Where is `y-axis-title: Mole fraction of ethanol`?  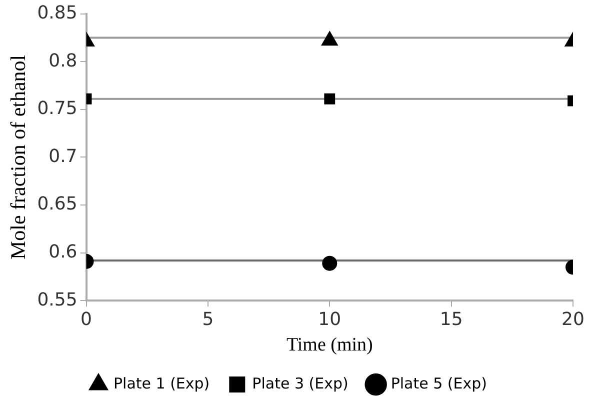 y-axis-title: Mole fraction of ethanol is located at coordinates (18, 157).